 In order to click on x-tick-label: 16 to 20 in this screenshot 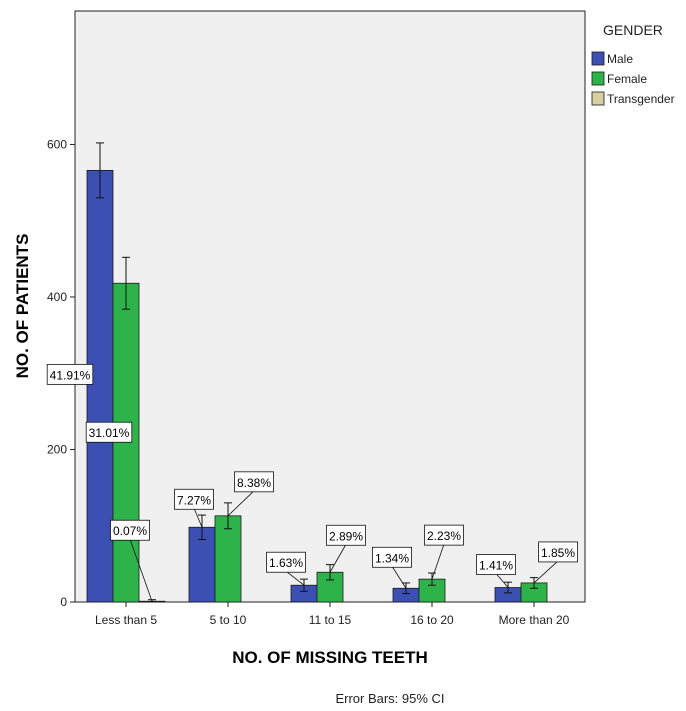, I will do `click(432, 620)`.